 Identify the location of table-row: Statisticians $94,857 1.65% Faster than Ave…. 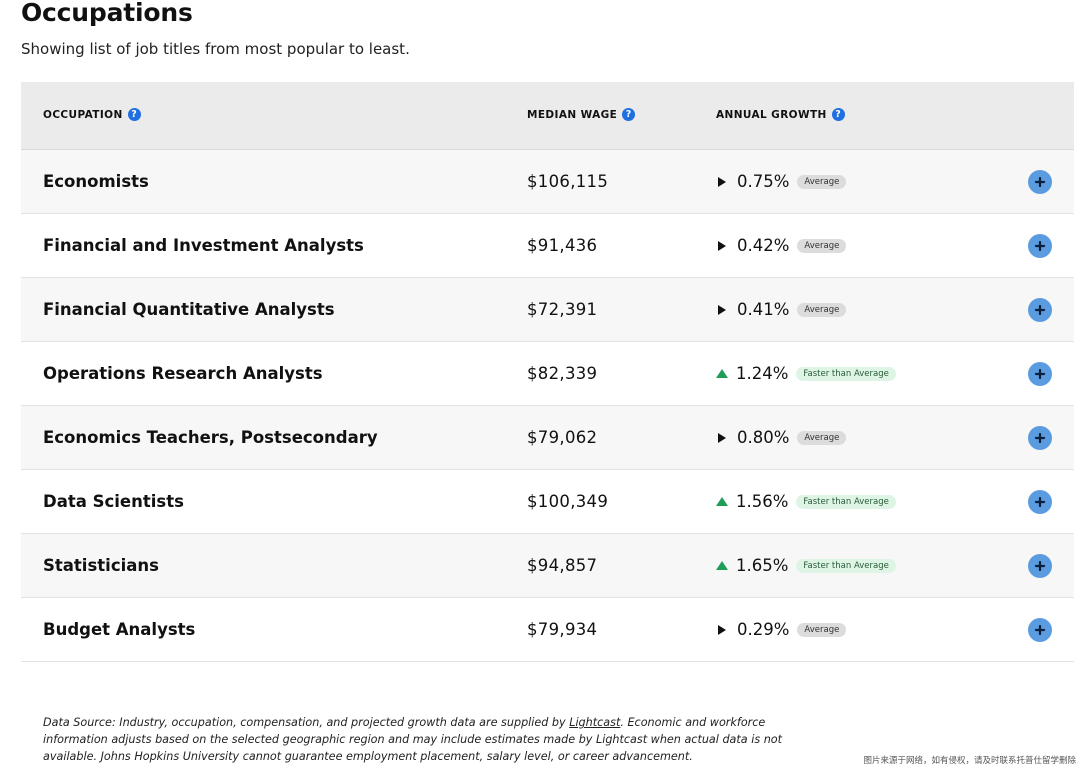
(547, 566).